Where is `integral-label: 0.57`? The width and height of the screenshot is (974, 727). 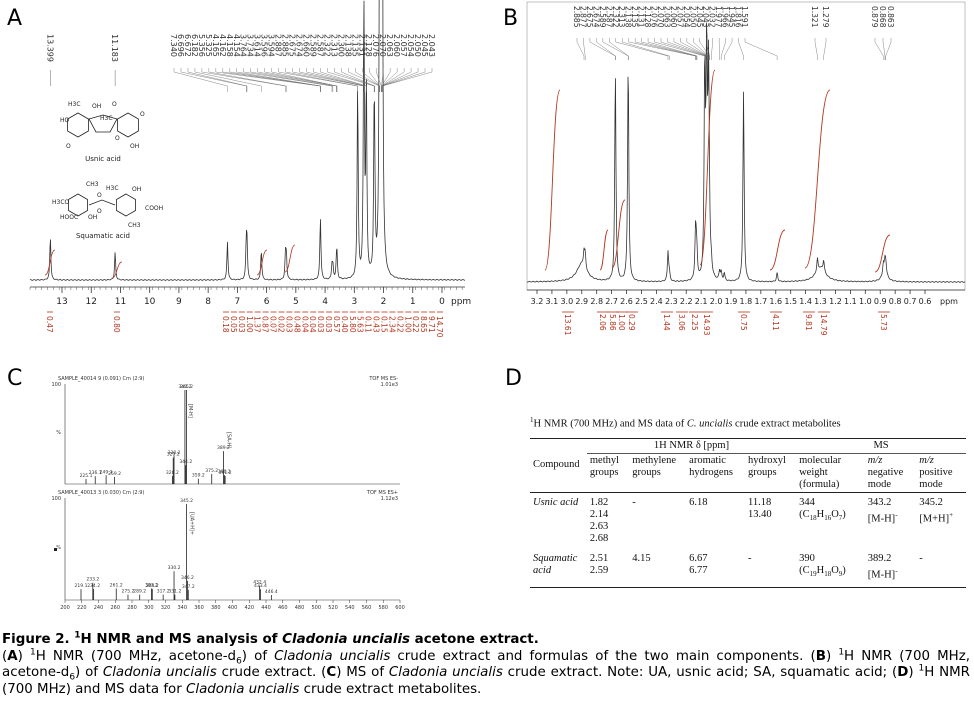
integral-label: 0.57 is located at coordinates (336, 324).